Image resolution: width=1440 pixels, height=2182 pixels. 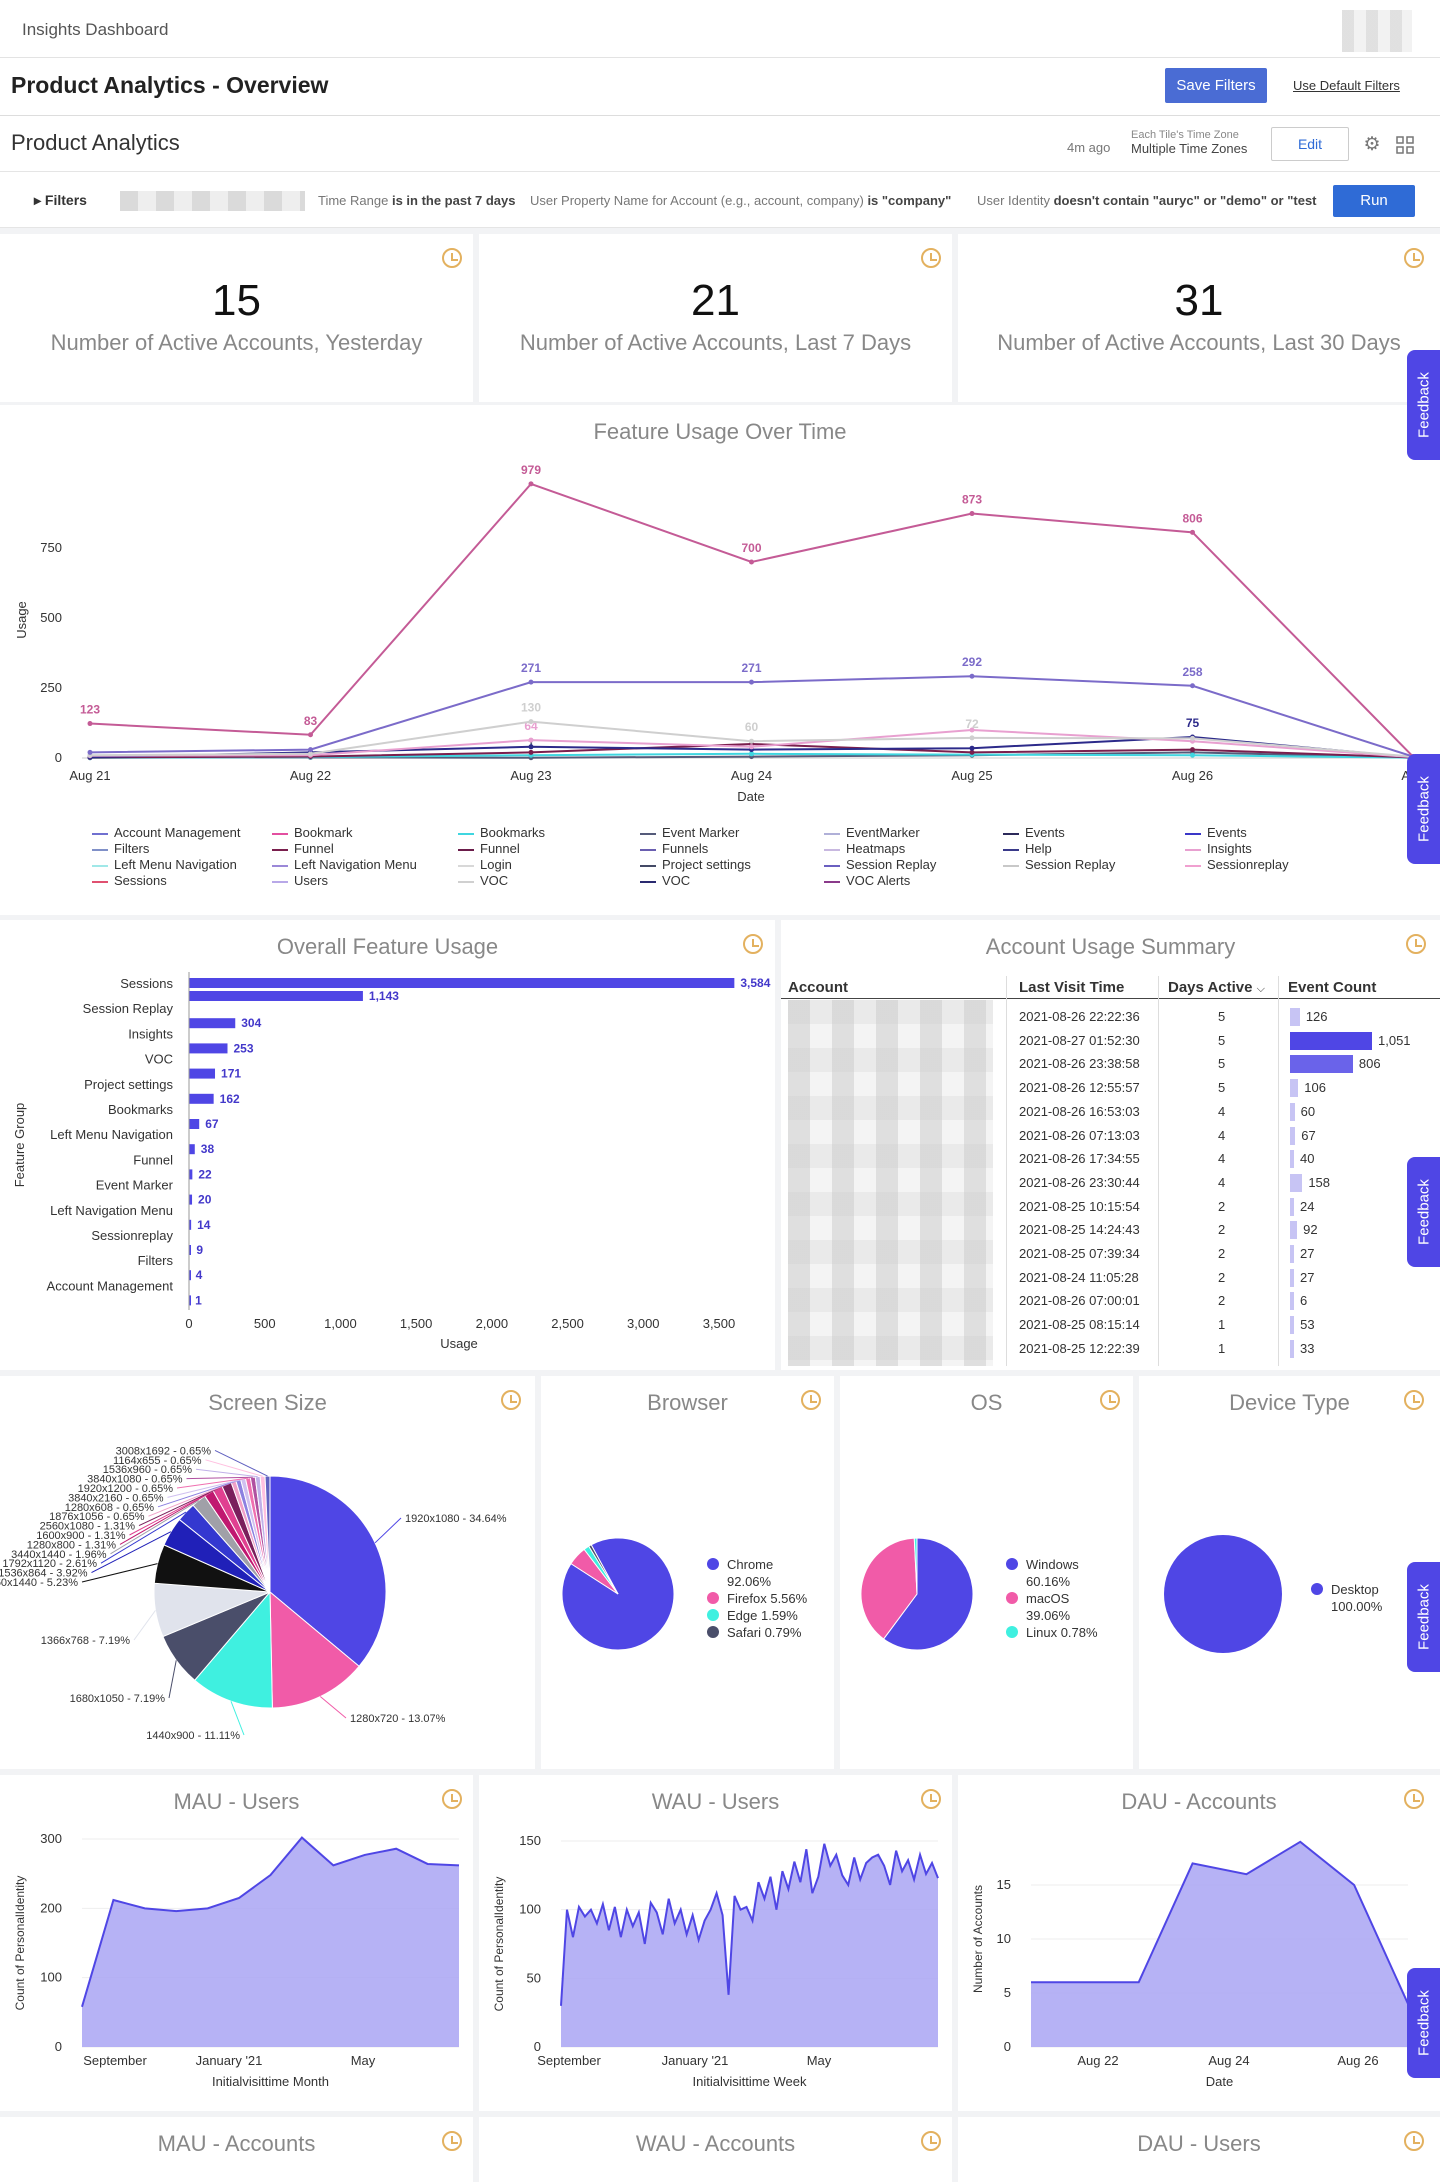 What do you see at coordinates (1052, 1564) in the screenshot?
I see `legend-item: Windows` at bounding box center [1052, 1564].